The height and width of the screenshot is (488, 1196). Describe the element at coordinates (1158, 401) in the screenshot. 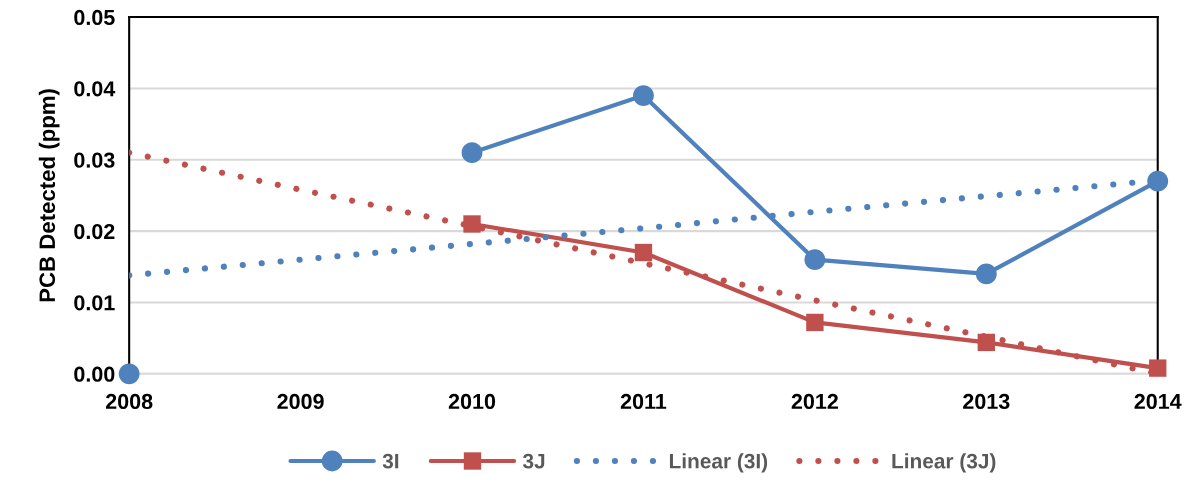

I see `x-tick-label: 2014` at that location.